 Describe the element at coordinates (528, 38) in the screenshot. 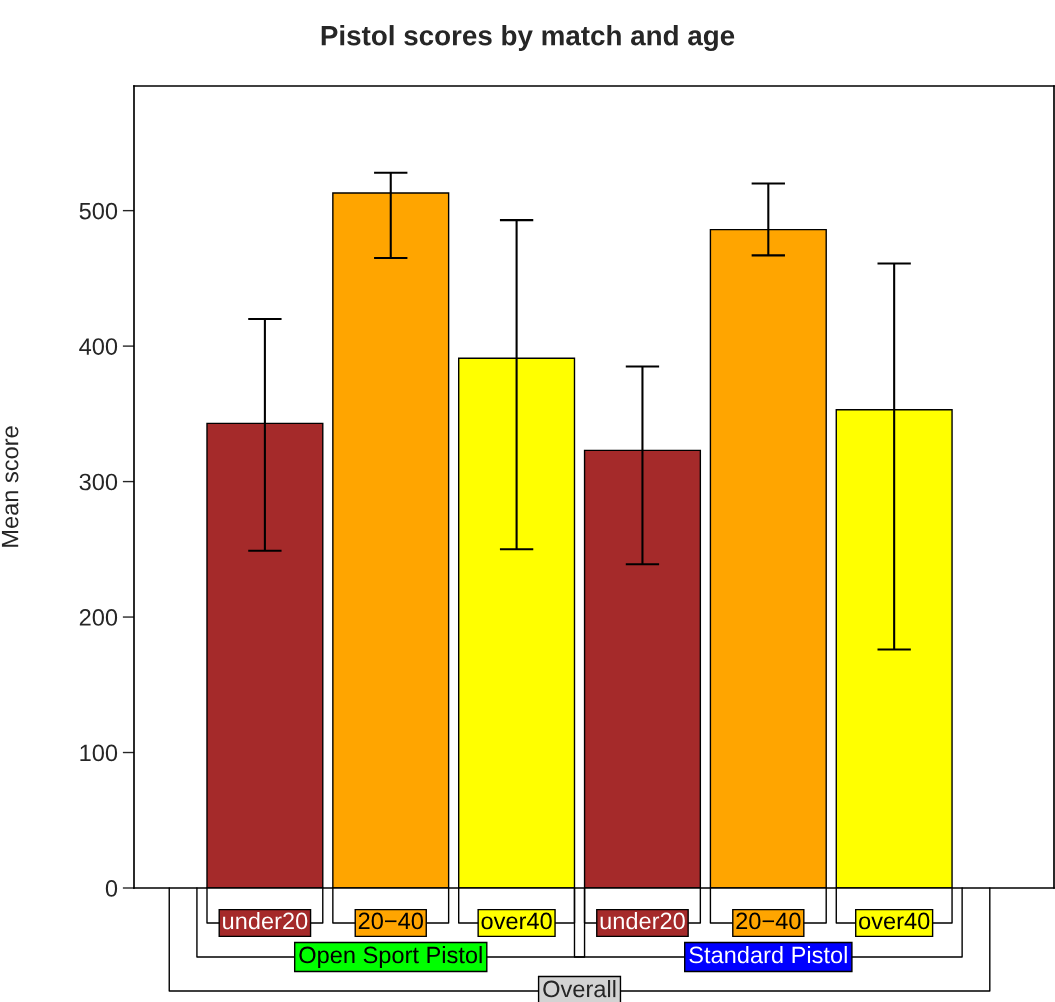

I see `chart-title: Pistol scores by match and age` at that location.